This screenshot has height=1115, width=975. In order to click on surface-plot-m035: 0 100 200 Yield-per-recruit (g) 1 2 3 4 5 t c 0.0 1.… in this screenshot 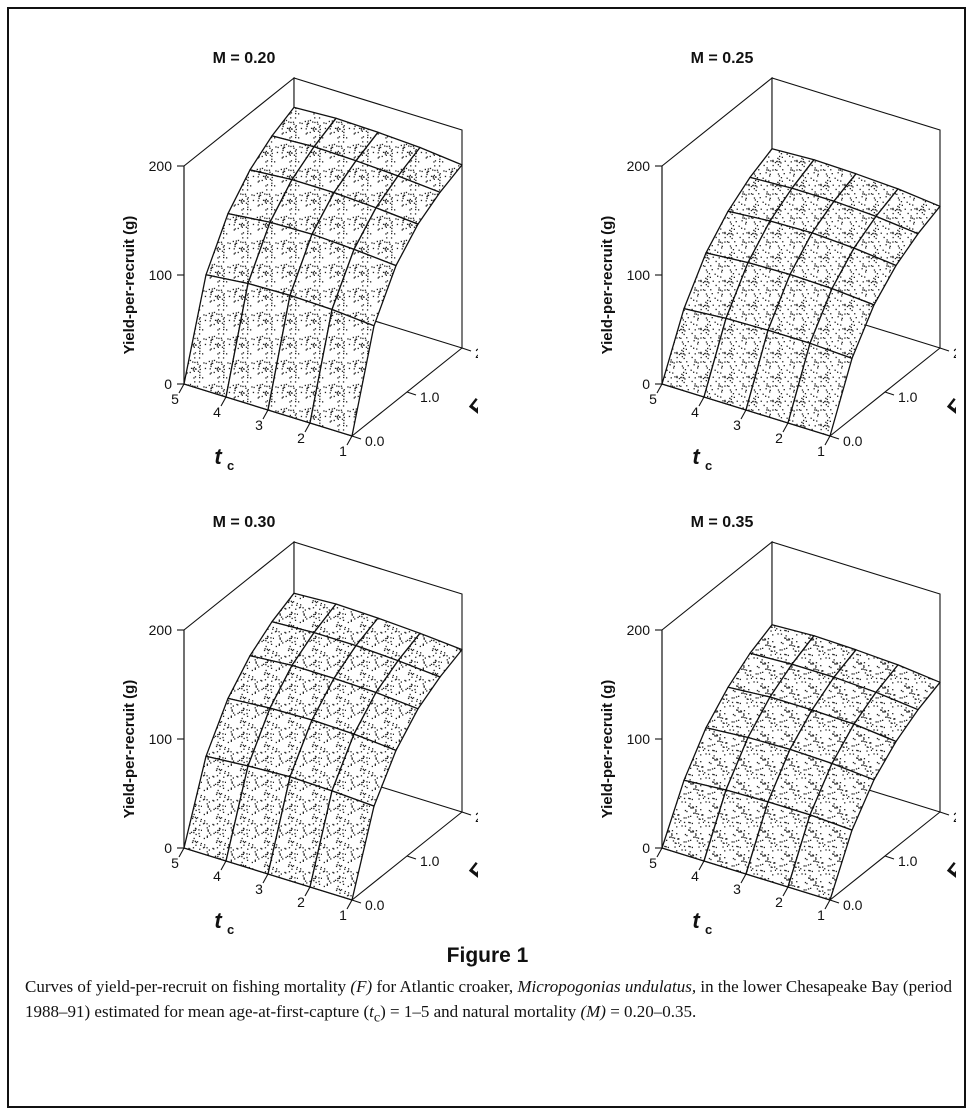, I will do `click(777, 738)`.